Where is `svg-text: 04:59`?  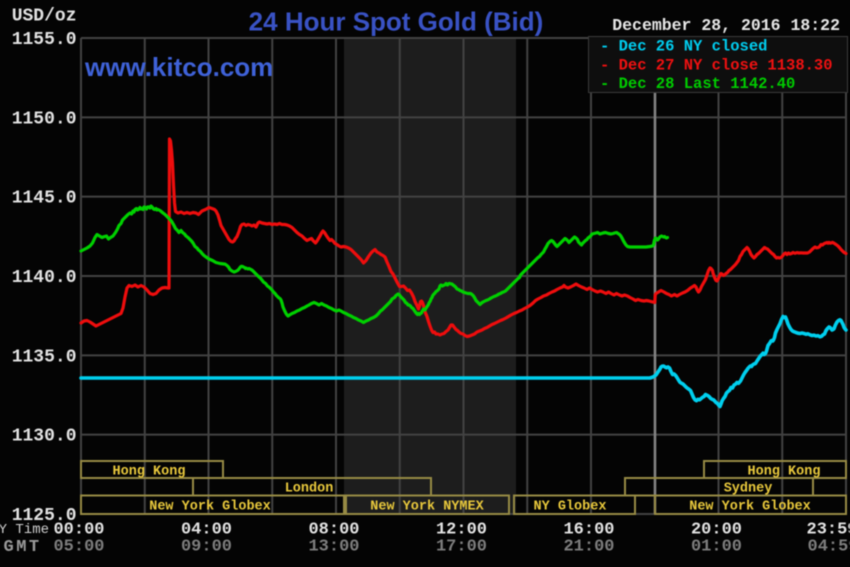
svg-text: 04:59 is located at coordinates (829, 547).